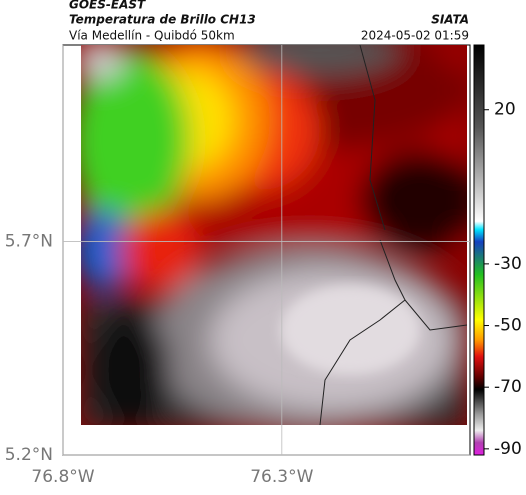 This screenshot has height=495, width=526. I want to click on colorbar, so click(479, 250).